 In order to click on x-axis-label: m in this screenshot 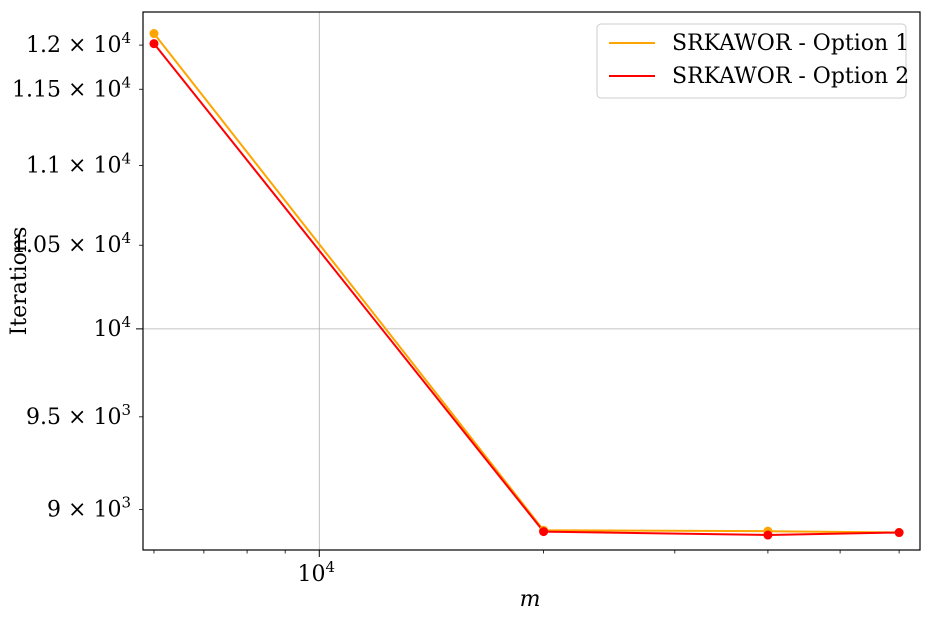, I will do `click(530, 599)`.